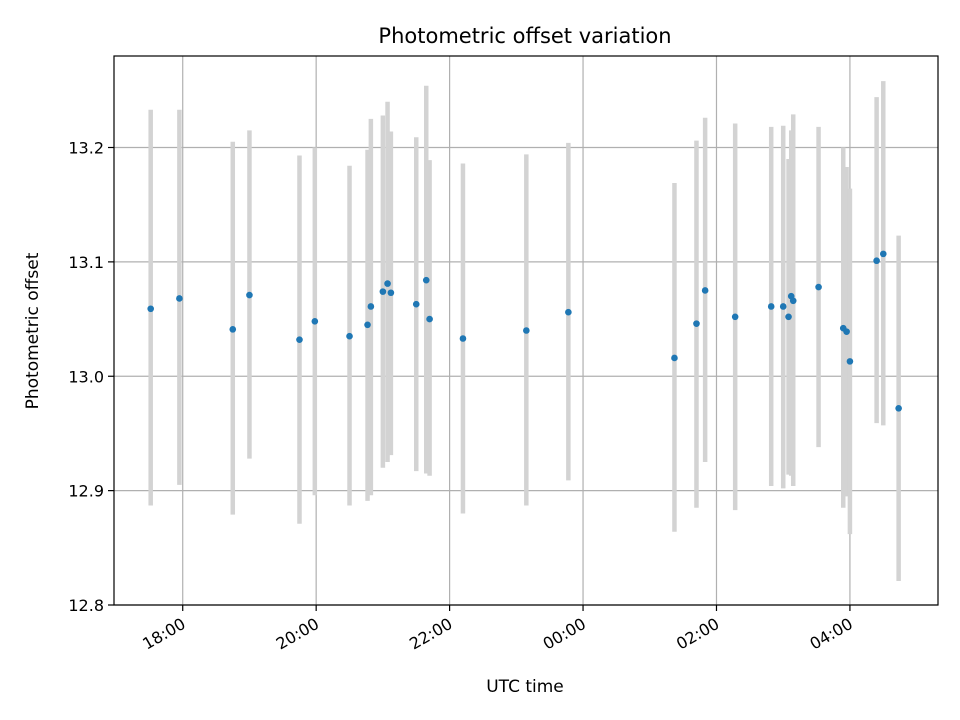 This screenshot has width=960, height=720. I want to click on y-tick-label: 12.8, so click(86, 605).